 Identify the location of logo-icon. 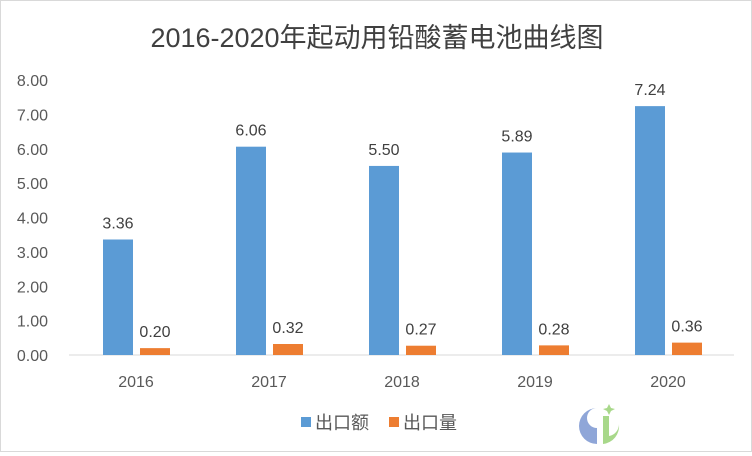
(599, 424).